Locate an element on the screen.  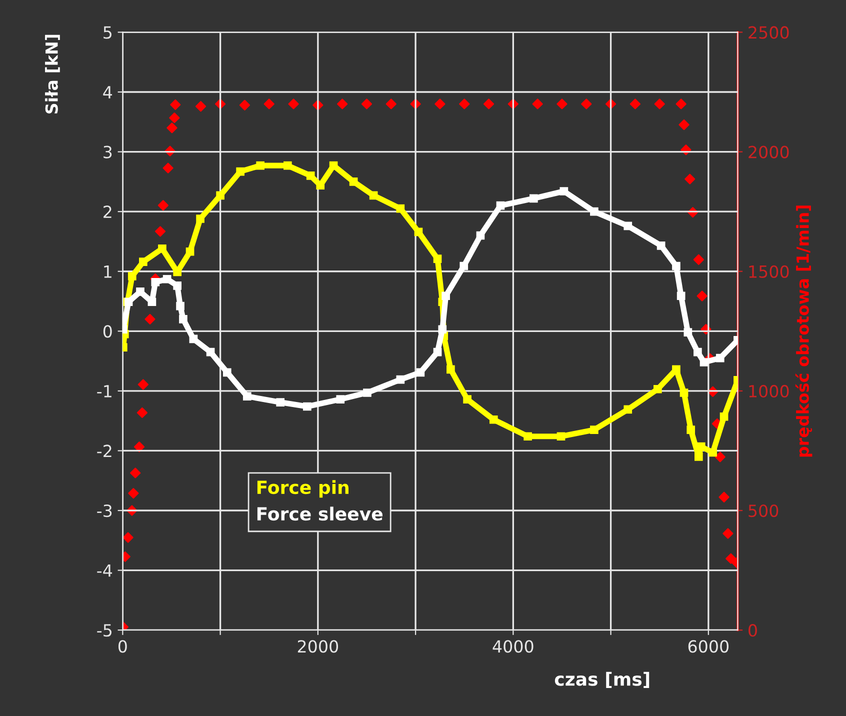
y-tick-label: -3 is located at coordinates (104, 511).